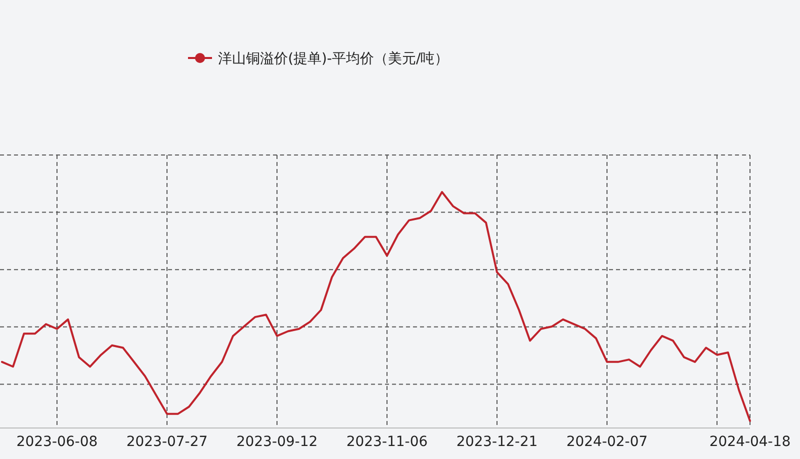  What do you see at coordinates (497, 442) in the screenshot?
I see `x-tick-label: 2023-12-21` at bounding box center [497, 442].